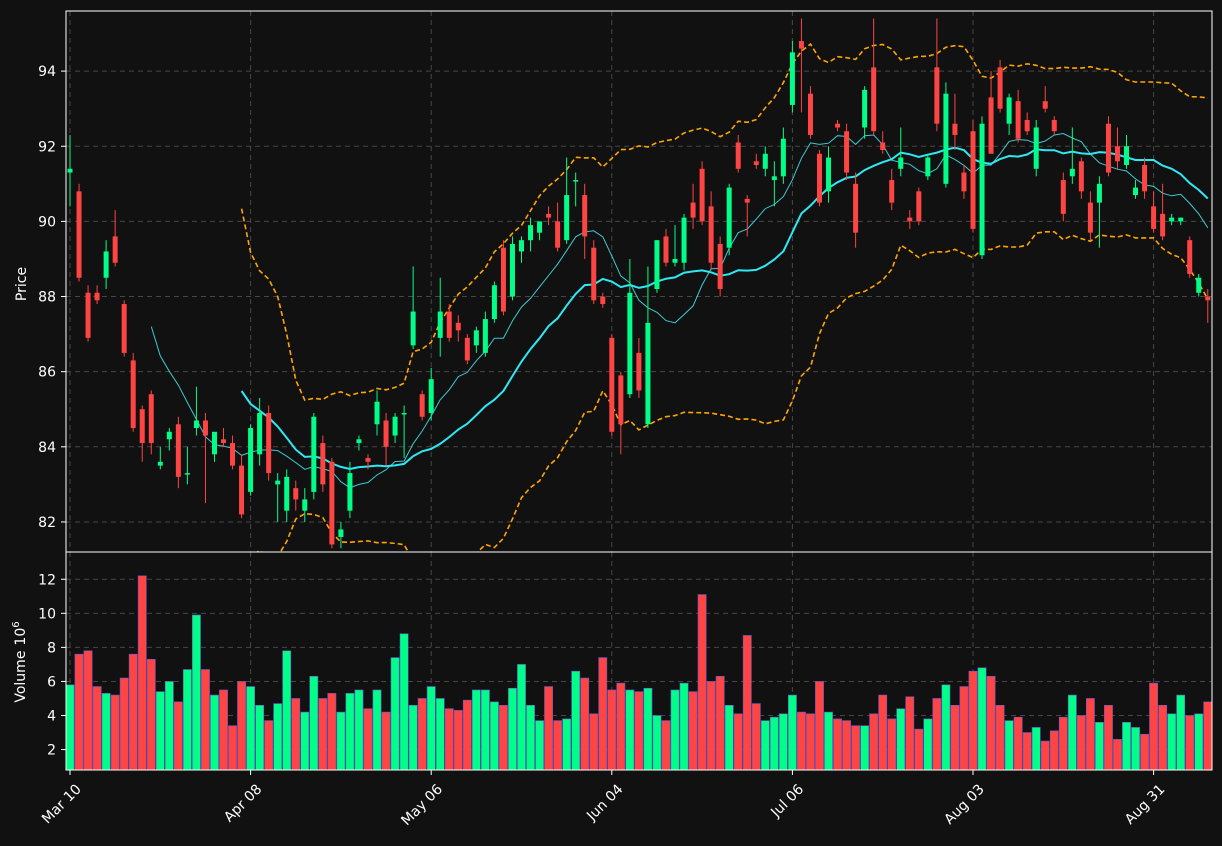 The height and width of the screenshot is (846, 1222). Describe the element at coordinates (47, 523) in the screenshot. I see `price-tick-label: 82` at that location.